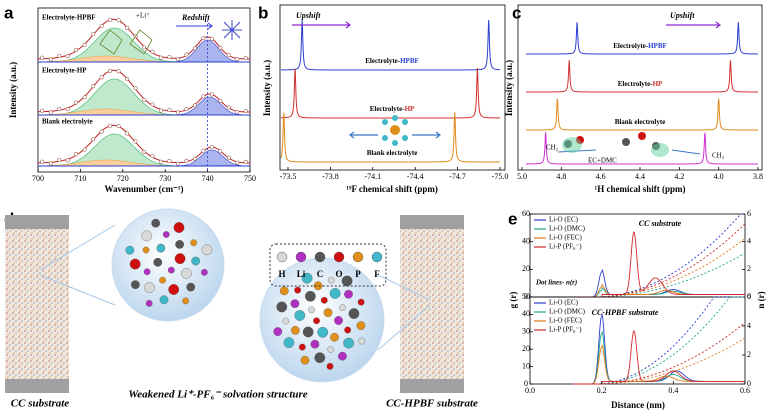 This screenshot has width=768, height=416. What do you see at coordinates (308, 15) in the screenshot?
I see `annotation: Upshift` at bounding box center [308, 15].